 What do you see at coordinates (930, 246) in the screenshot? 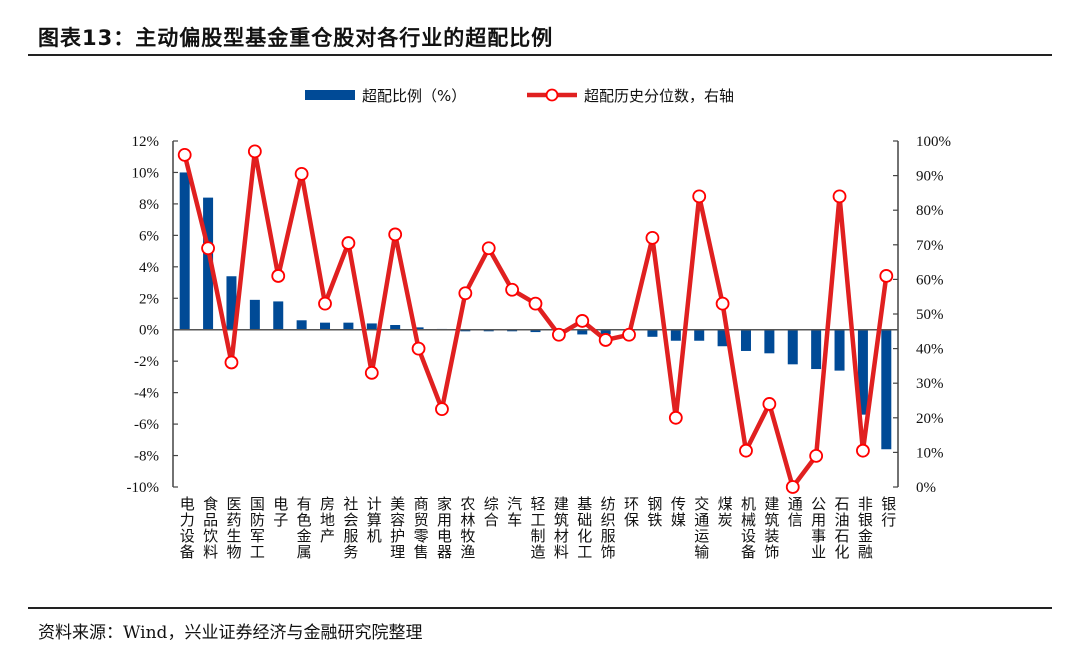
I see `right-tick-label: 70%` at bounding box center [930, 246].